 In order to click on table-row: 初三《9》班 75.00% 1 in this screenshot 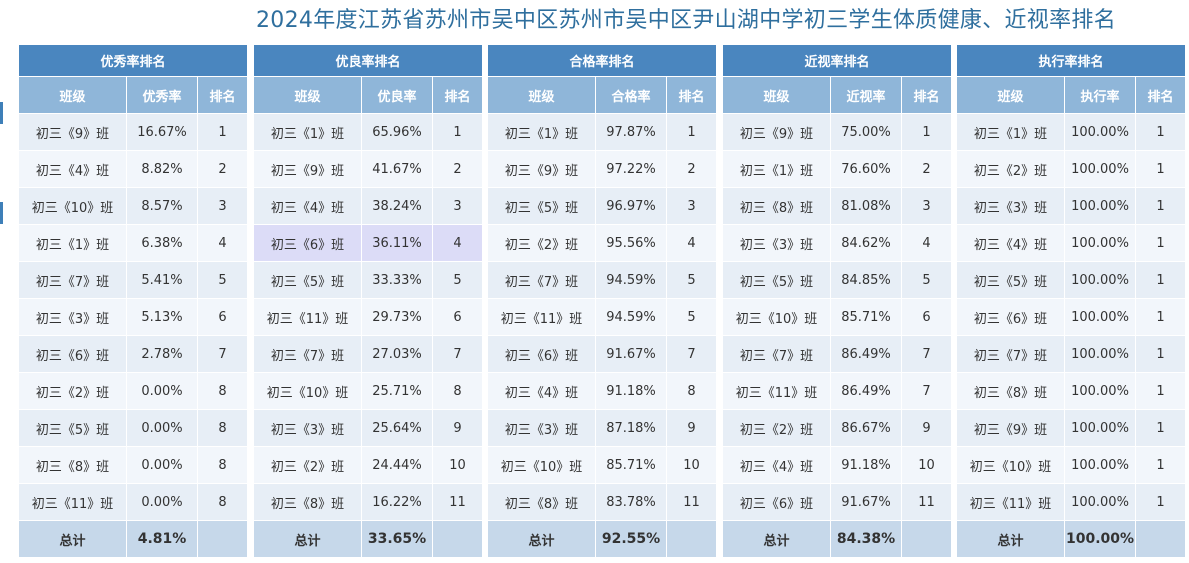, I will do `click(837, 132)`.